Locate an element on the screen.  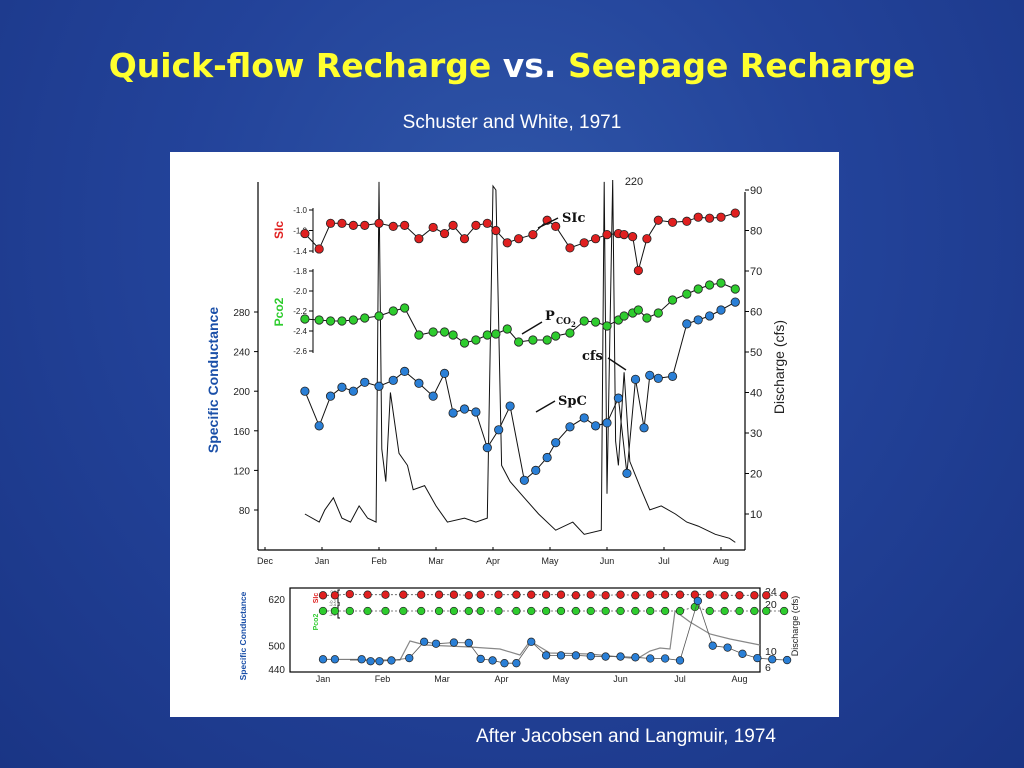
annotation-spc: SpC is located at coordinates (572, 401).